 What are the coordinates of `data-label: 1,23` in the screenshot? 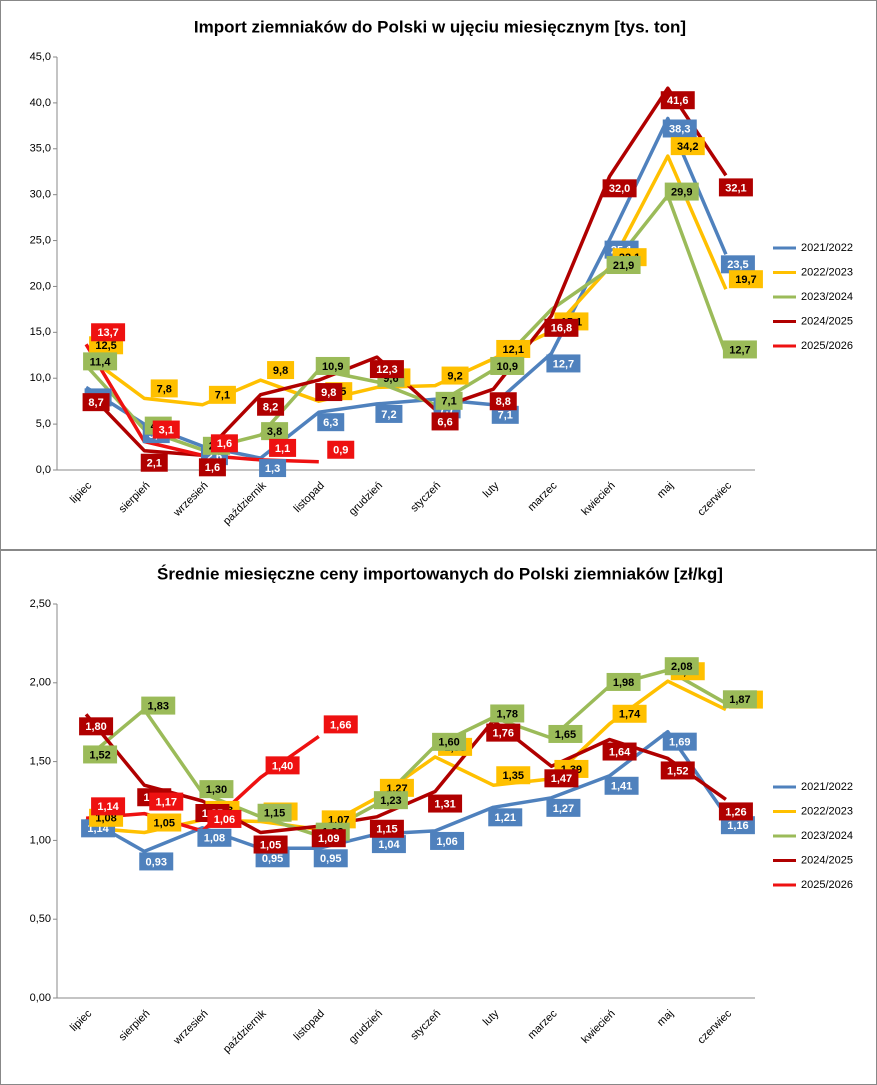 It's located at (390, 801).